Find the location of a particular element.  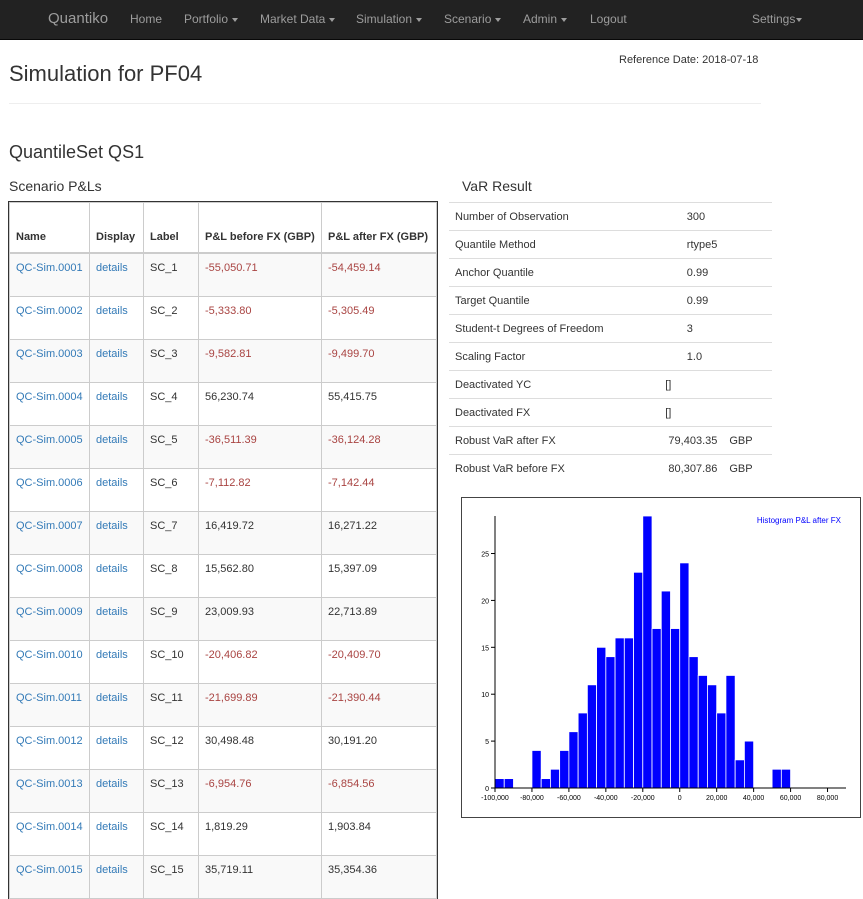

scenario-name-link: QC-Sim.0015 is located at coordinates (49, 869).